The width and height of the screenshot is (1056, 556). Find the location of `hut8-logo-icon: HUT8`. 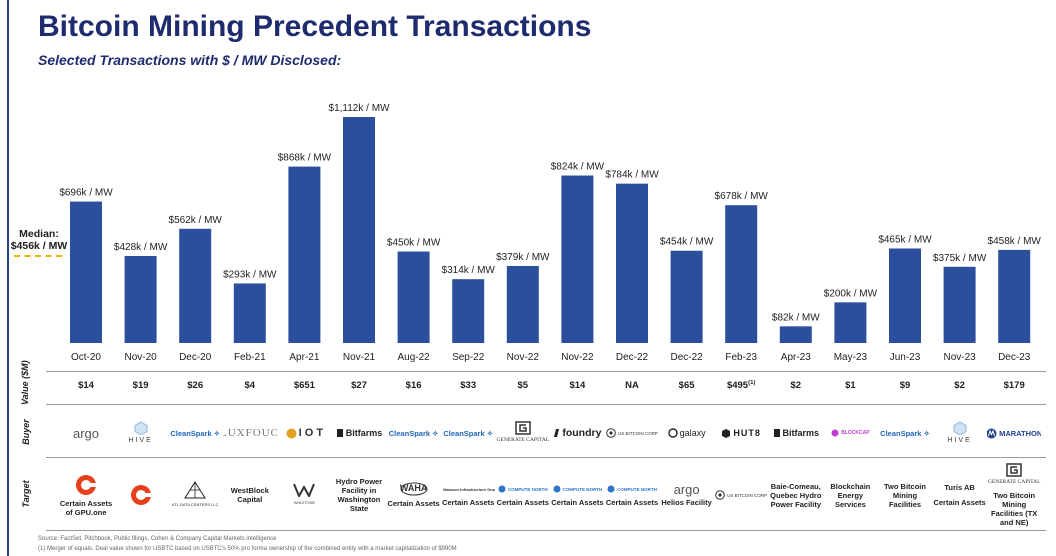

hut8-logo-icon: HUT8 is located at coordinates (741, 433).